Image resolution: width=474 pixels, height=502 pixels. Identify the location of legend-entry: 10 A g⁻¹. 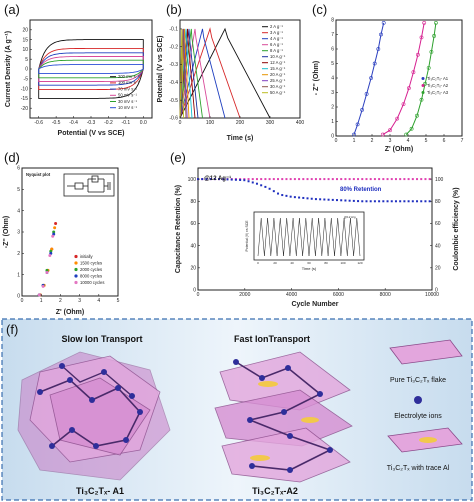
(278, 56).